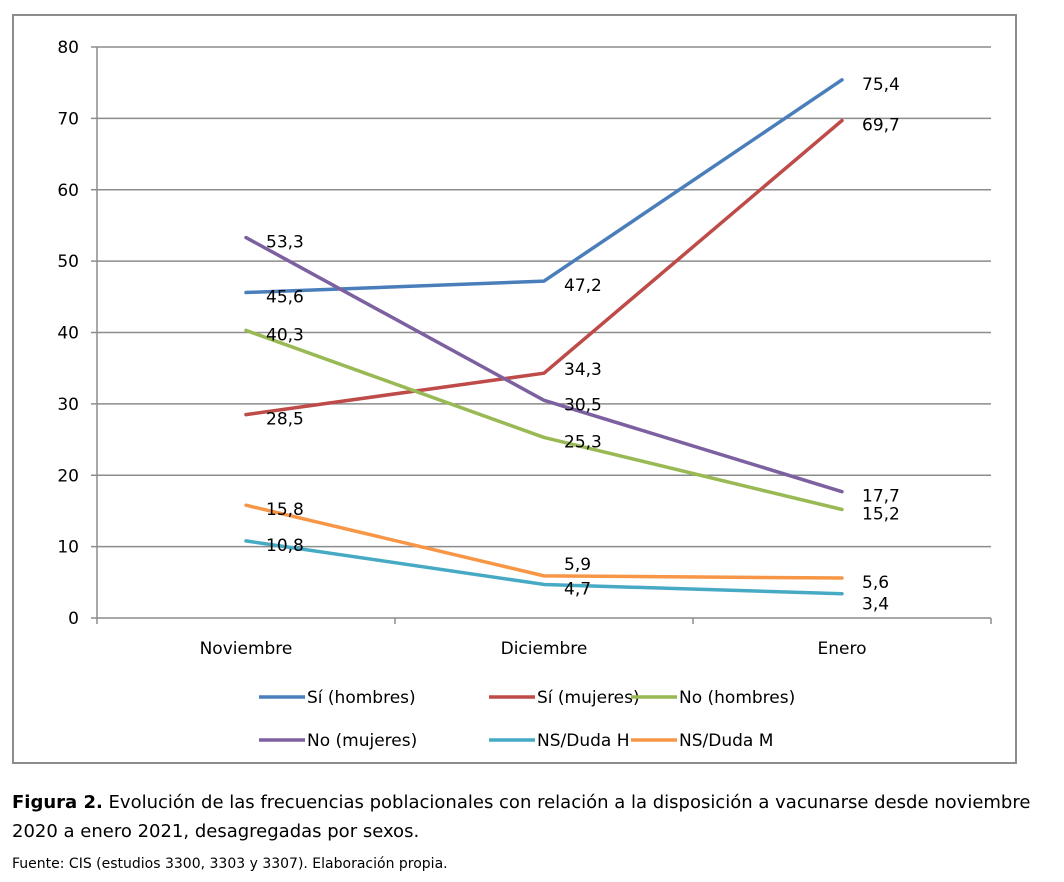  I want to click on y-tick-label: 50, so click(68, 262).